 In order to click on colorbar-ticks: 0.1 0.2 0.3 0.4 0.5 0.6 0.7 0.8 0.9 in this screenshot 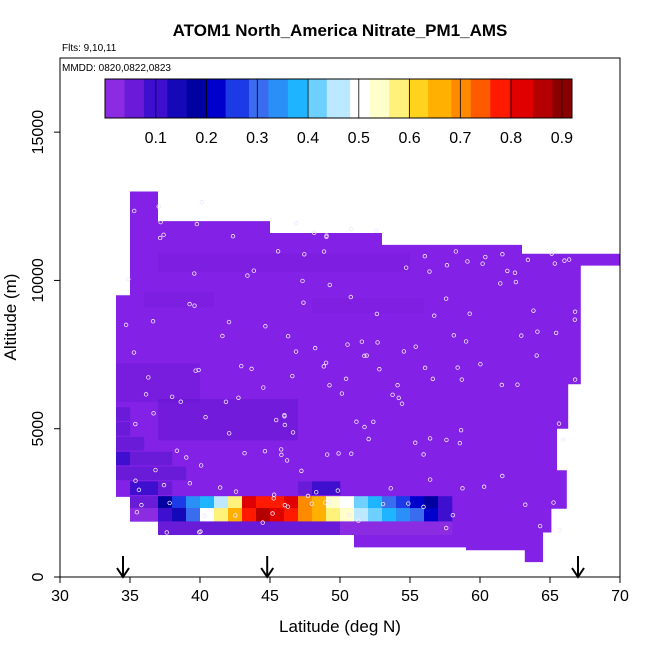, I will do `click(359, 113)`.